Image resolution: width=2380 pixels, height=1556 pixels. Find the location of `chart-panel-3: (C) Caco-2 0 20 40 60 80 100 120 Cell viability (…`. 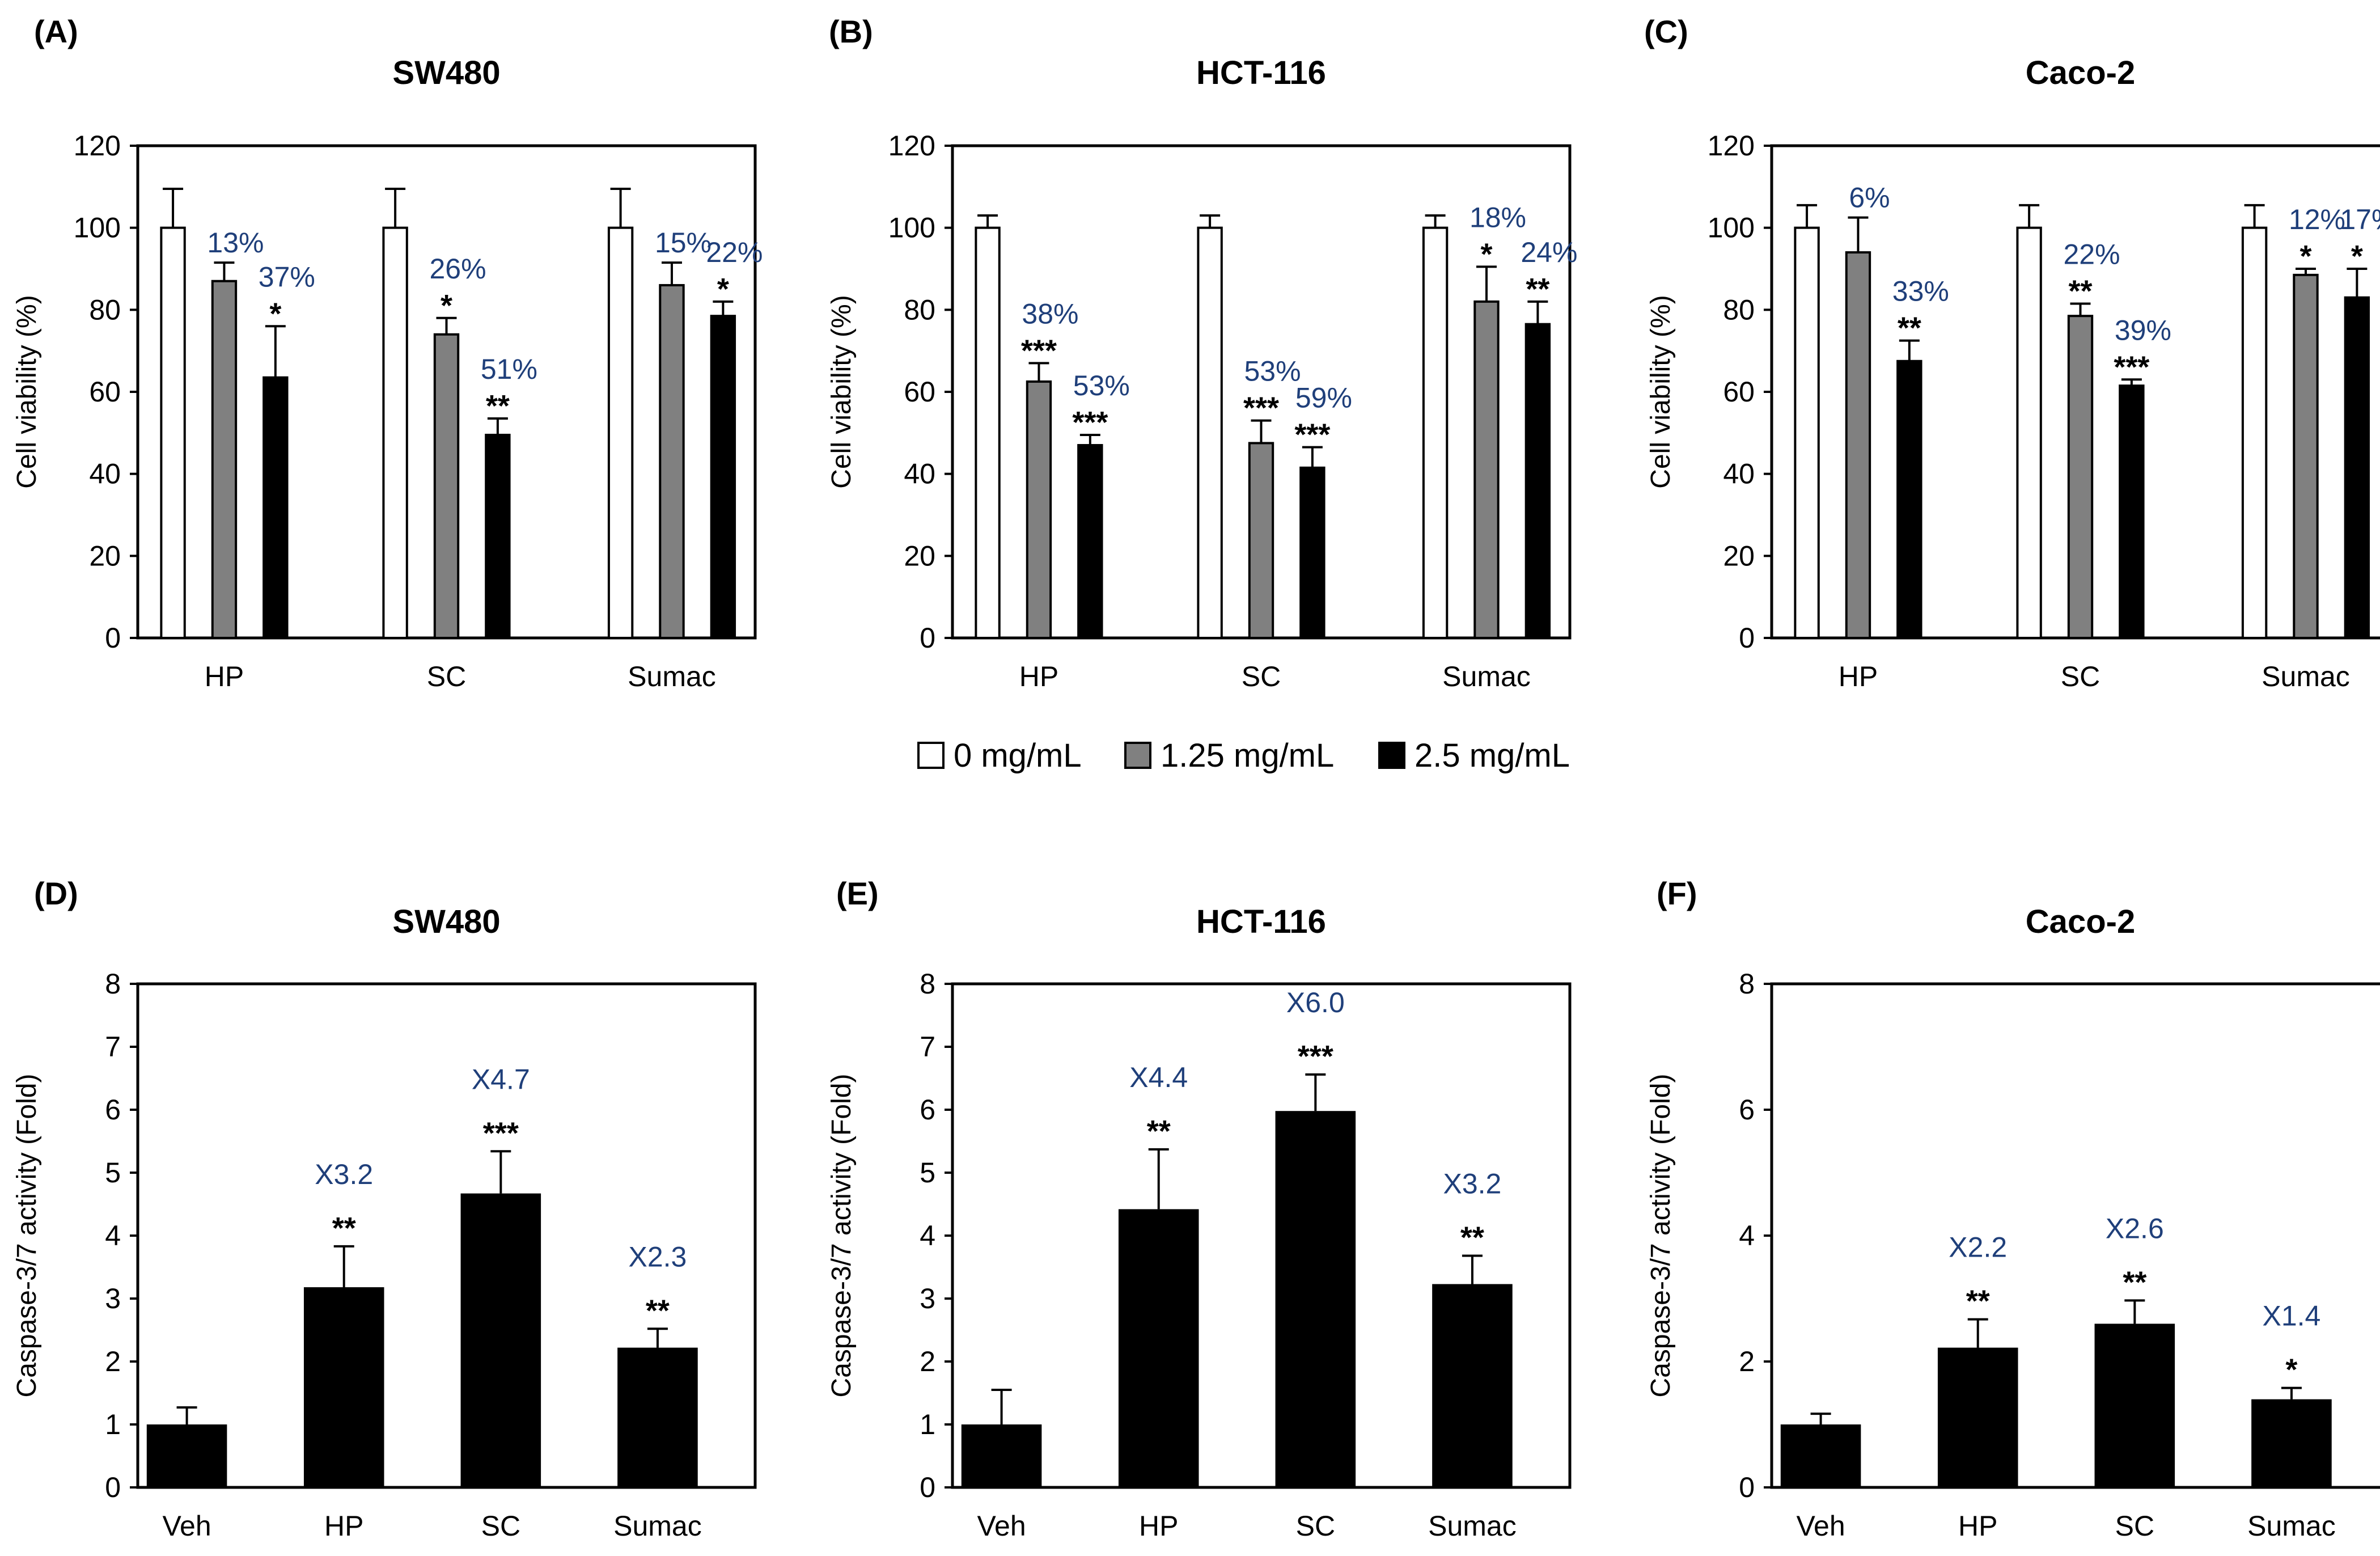

chart-panel-3: (C) Caco-2 0 20 40 60 80 100 120 Cell viability (… is located at coordinates (2012, 353).